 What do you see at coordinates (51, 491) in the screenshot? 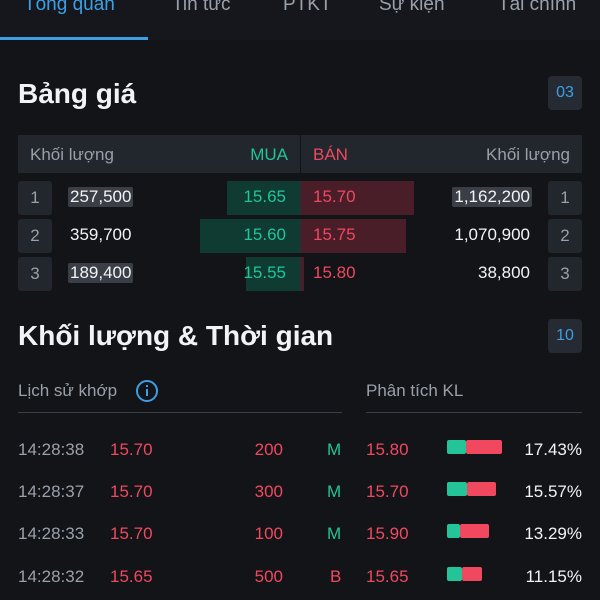
I see `trade-time: 14:28:37` at bounding box center [51, 491].